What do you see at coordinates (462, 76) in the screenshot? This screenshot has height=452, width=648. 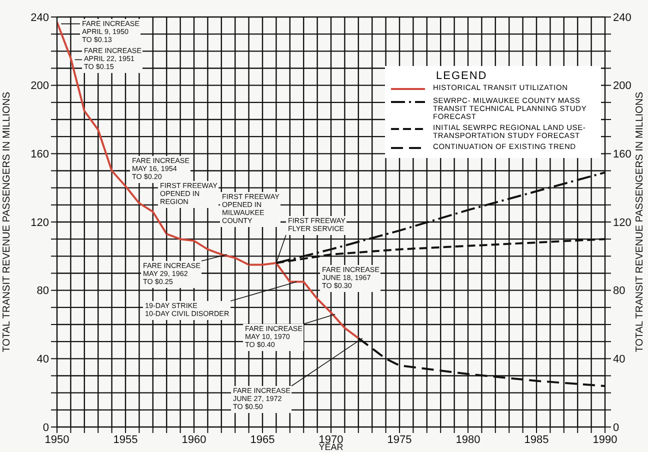 I see `legend-title: LEGEND` at bounding box center [462, 76].